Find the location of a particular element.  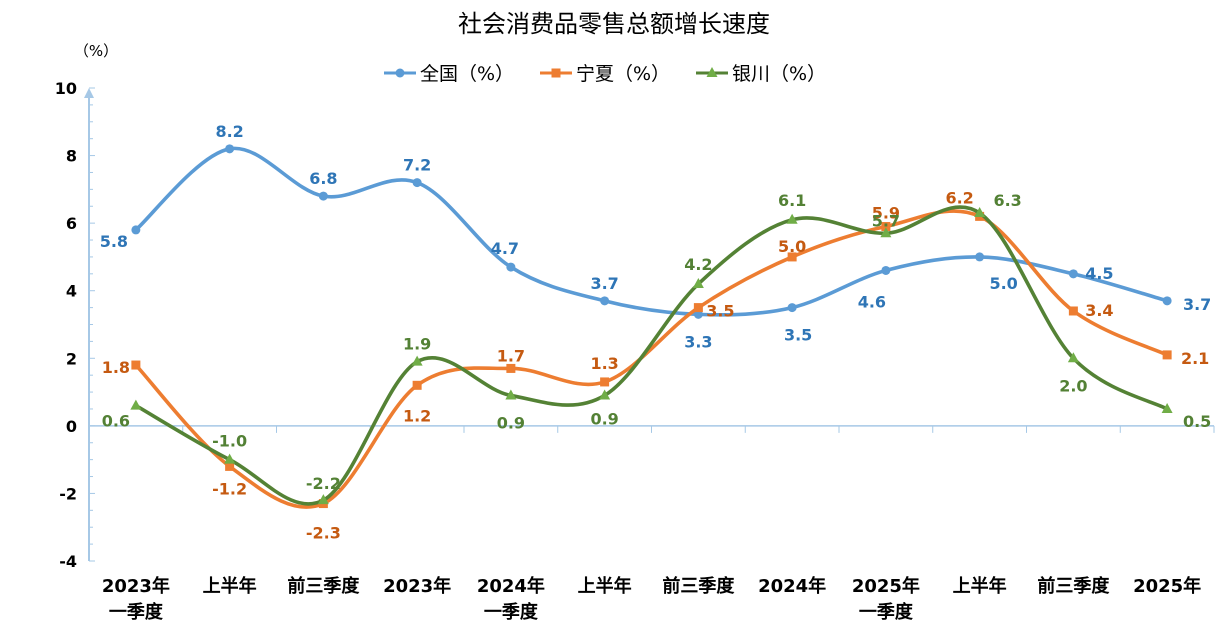

data-label: -2.2 is located at coordinates (323, 483).